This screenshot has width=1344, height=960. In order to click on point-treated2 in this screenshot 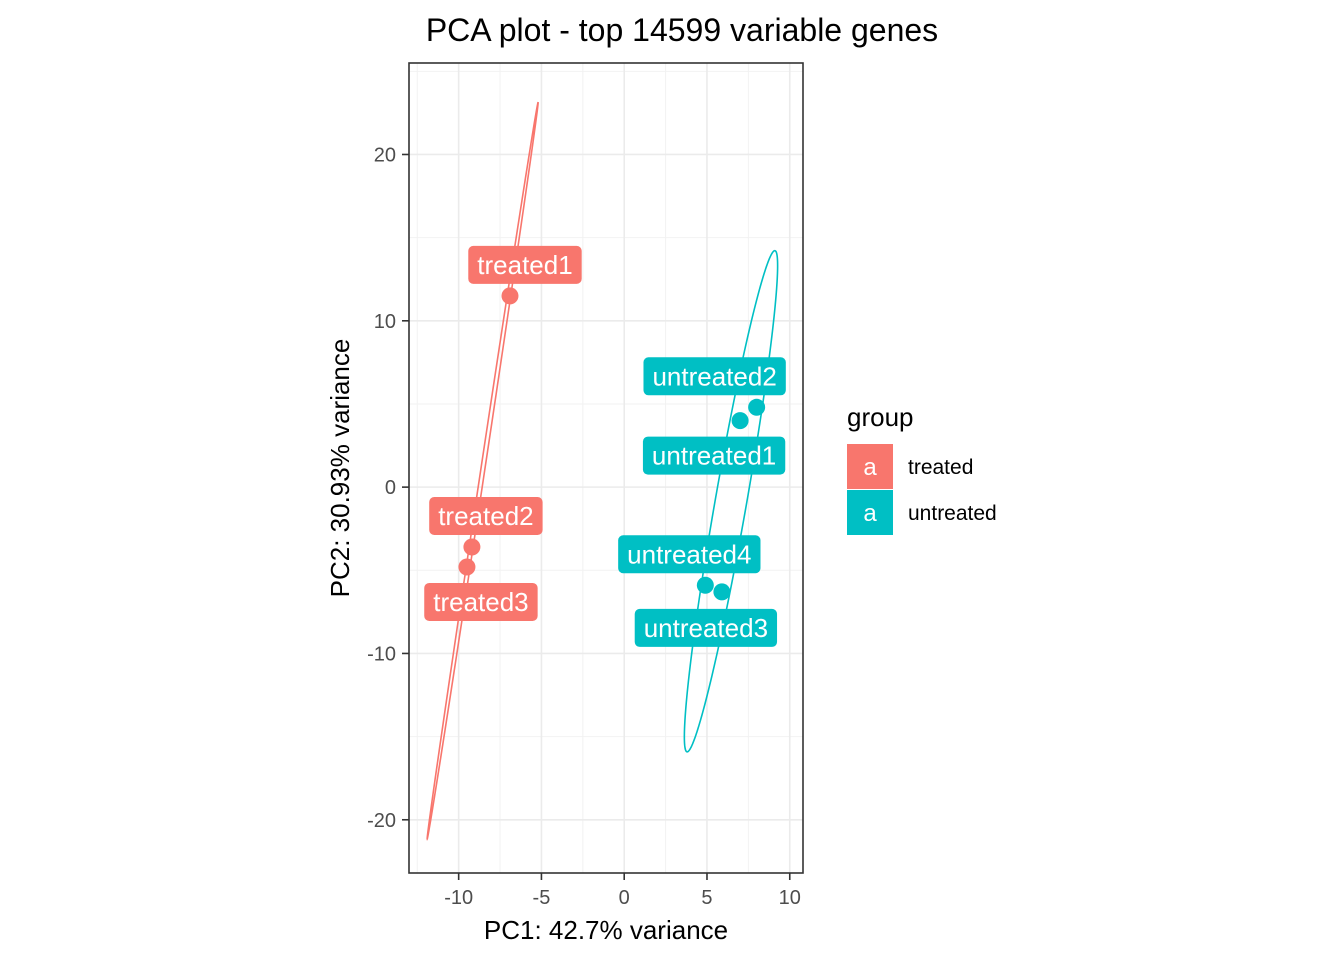, I will do `click(472, 547)`.